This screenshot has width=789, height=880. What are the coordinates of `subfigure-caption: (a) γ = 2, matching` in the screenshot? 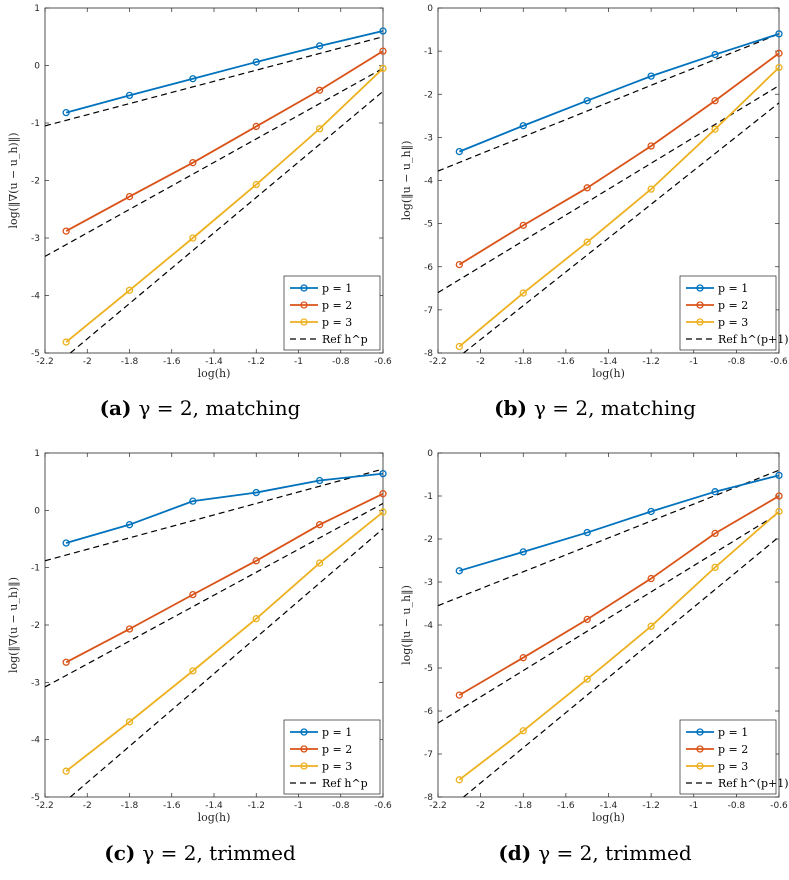 It's located at (200, 408).